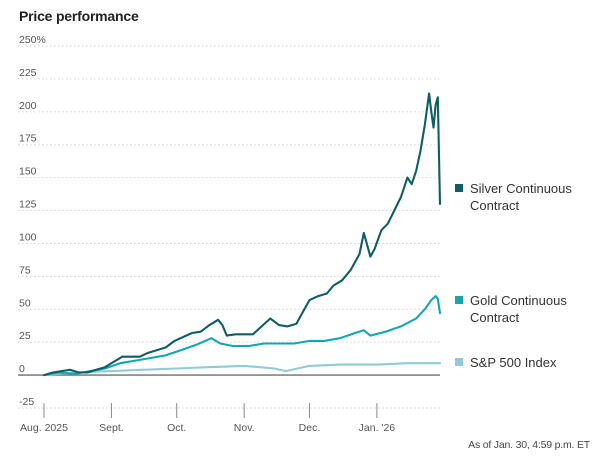  I want to click on y-tick-label: 0, so click(22, 369).